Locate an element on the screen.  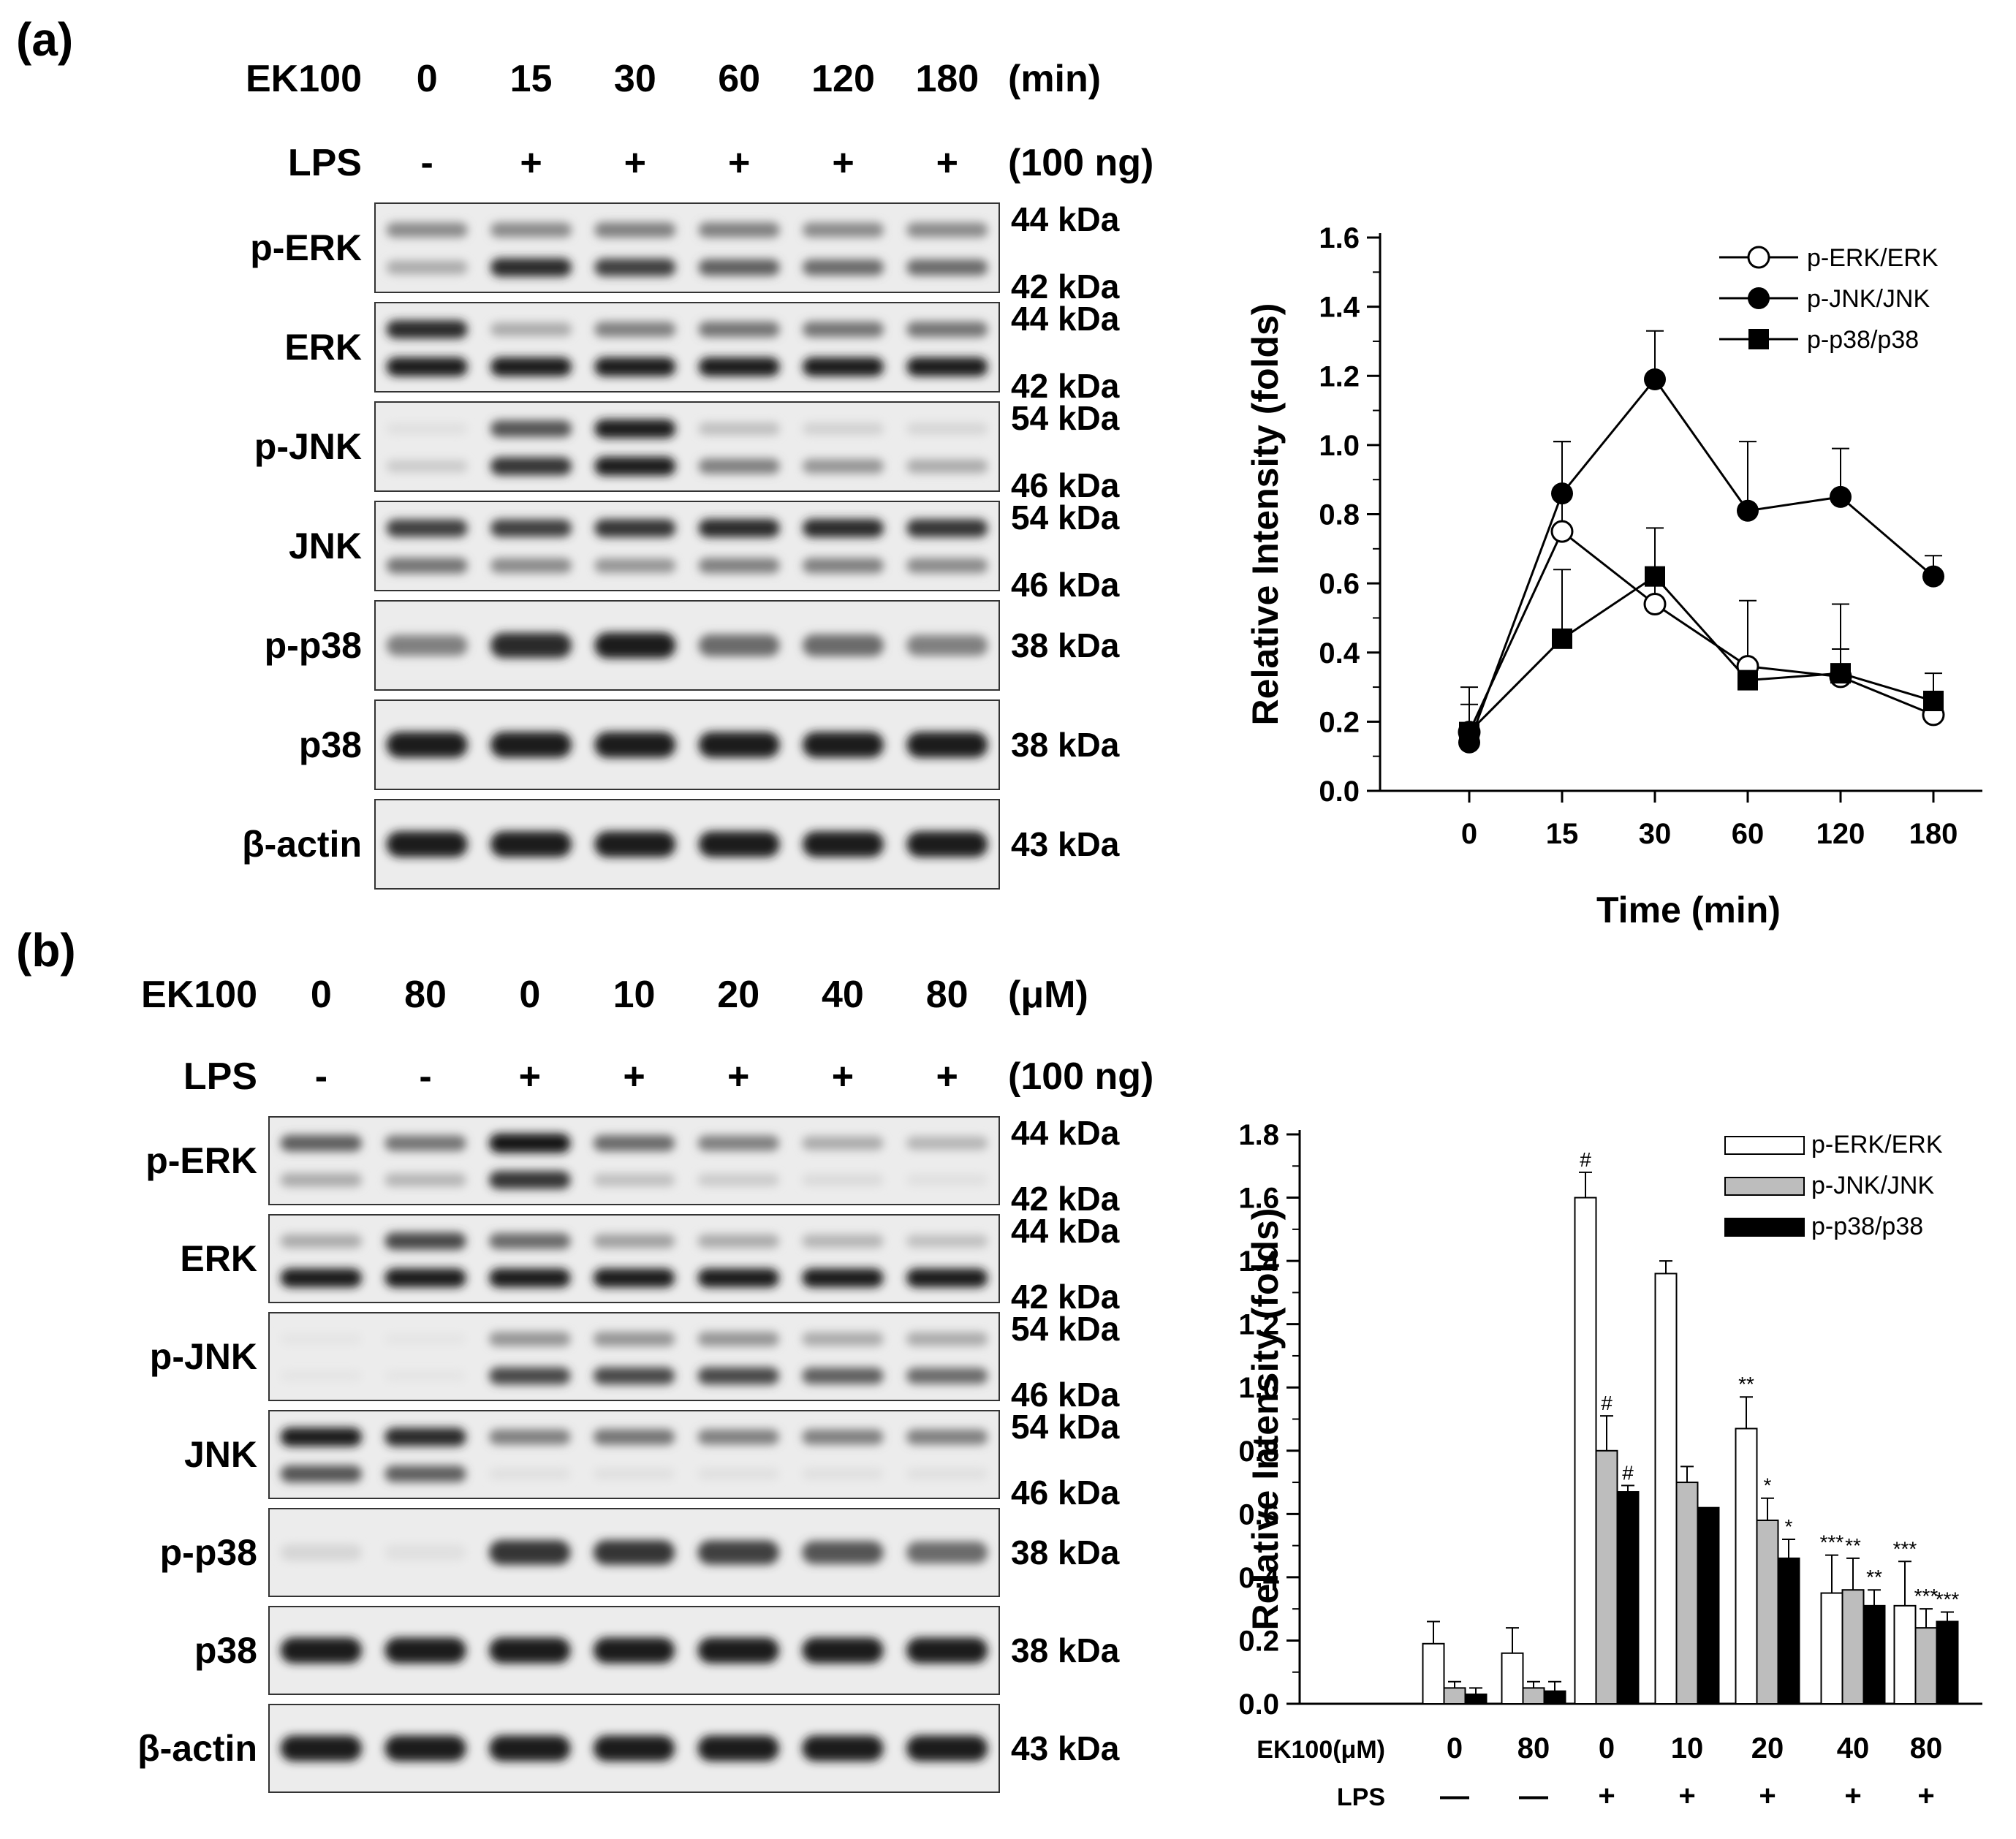
y-tick-label: 0.0 is located at coordinates (1339, 792).